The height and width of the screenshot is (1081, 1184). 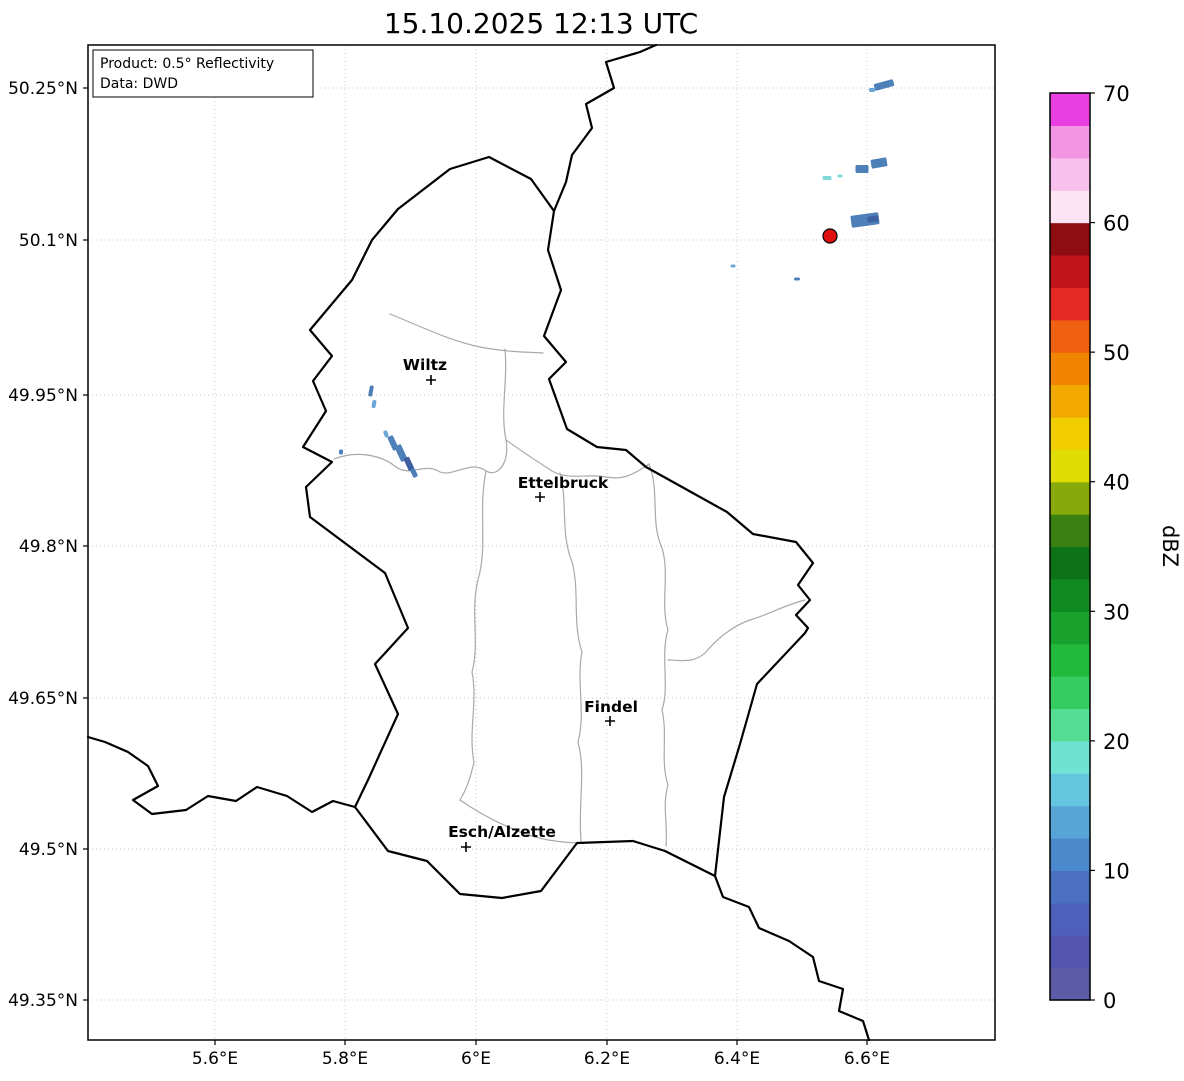 I want to click on info-box, so click(x=203, y=73).